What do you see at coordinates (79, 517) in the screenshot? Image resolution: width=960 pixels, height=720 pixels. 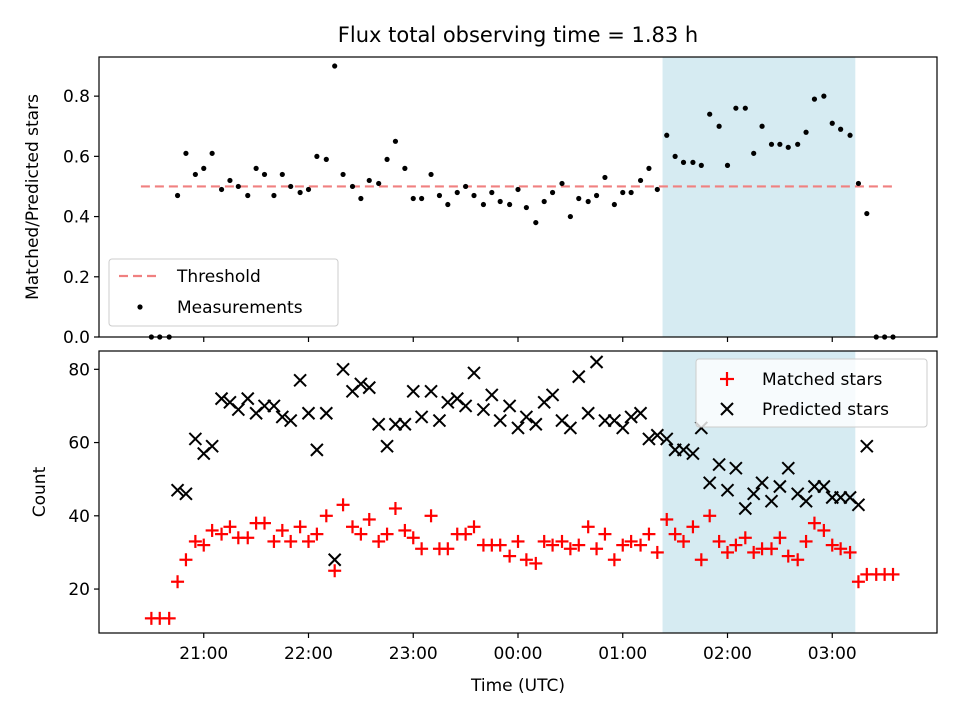 I see `y-tick-label: 40` at bounding box center [79, 517].